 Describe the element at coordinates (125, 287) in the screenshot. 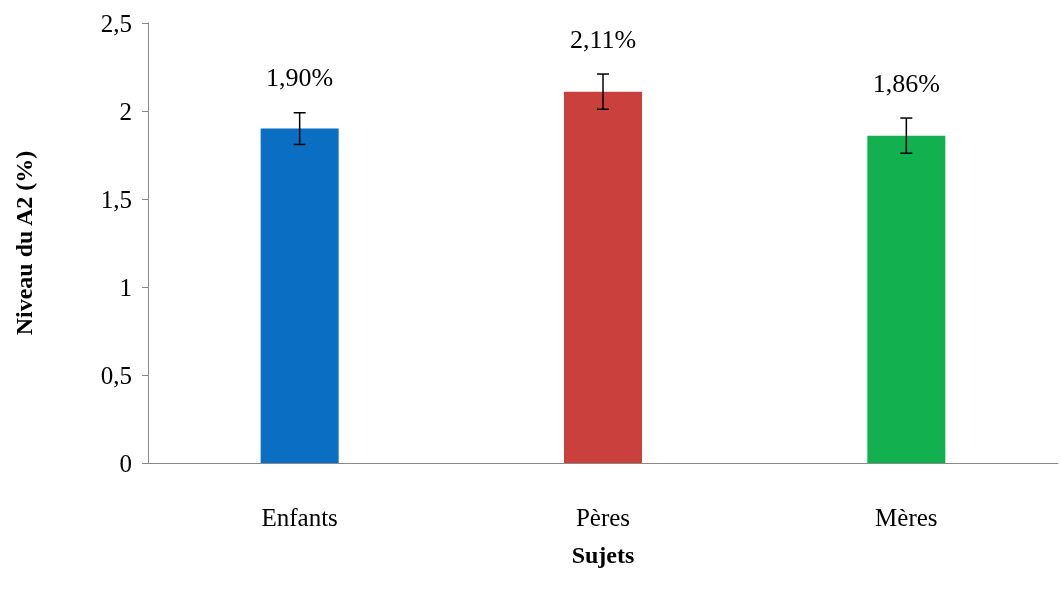

I see `y-tick-label: 1` at that location.